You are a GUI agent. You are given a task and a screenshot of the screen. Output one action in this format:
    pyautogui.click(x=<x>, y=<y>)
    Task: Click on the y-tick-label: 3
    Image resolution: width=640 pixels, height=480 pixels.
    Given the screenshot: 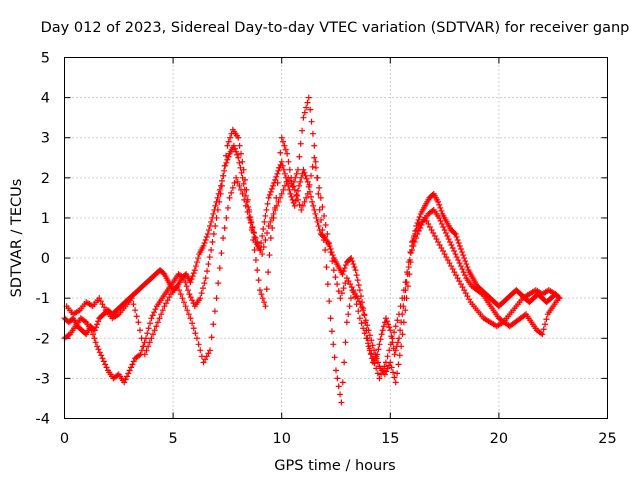 What is the action you would take?
    pyautogui.click(x=45, y=139)
    